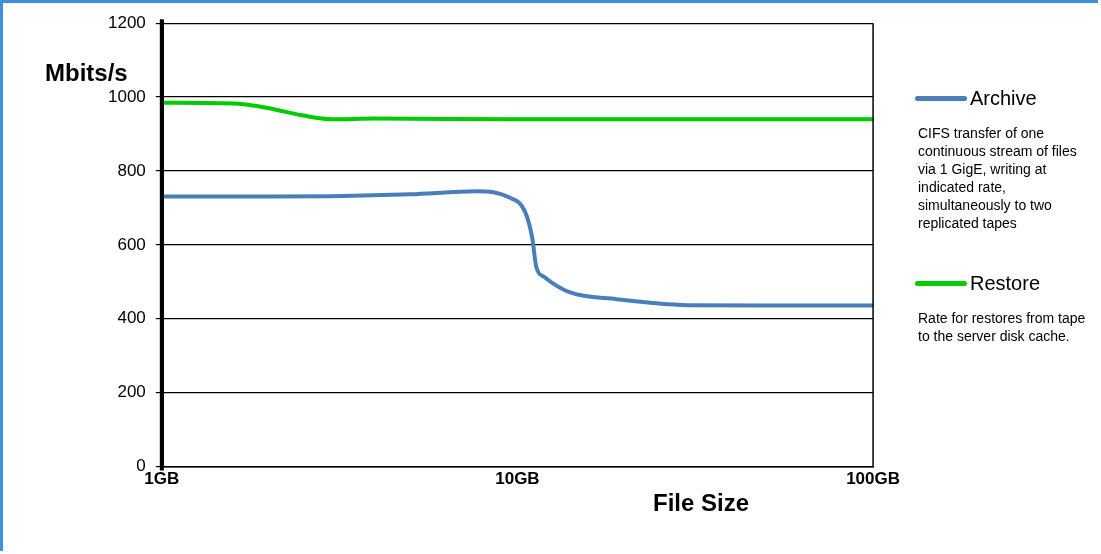 The image size is (1101, 554). I want to click on text: CIFS transfer of one continuous stream of files via 1 GigE, writing at indicated rate, simultaneously to two replicated tapes, so click(998, 178).